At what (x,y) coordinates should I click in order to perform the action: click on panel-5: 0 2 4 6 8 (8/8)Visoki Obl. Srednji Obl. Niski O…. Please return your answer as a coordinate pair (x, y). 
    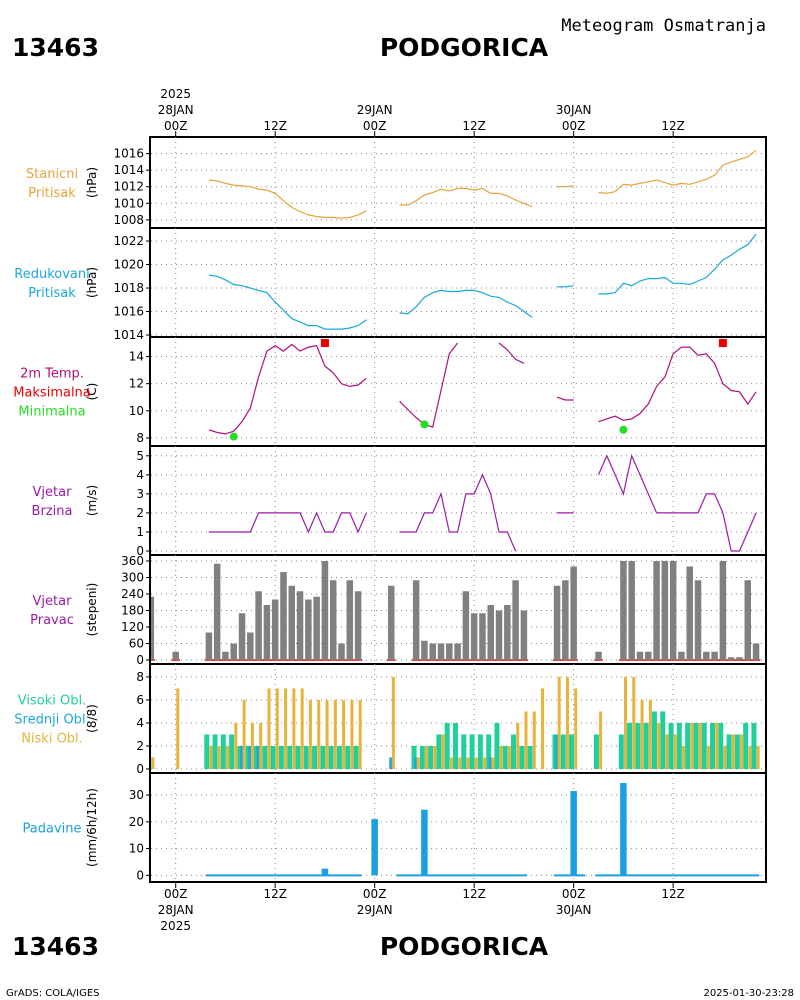
    Looking at the image, I should click on (390, 719).